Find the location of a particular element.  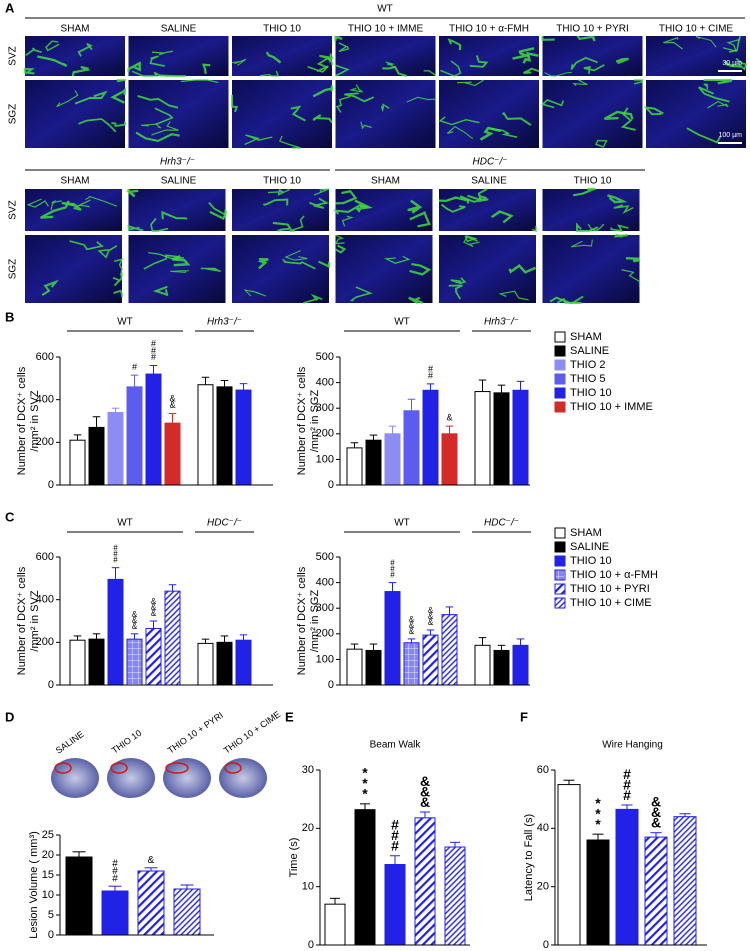

y-axis-label: /mm² in SVZ is located at coordinates (35, 620).